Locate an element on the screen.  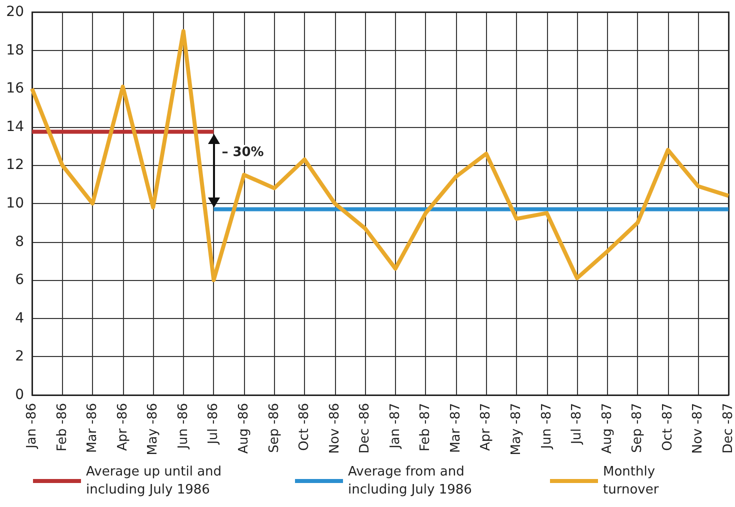
x-tick-label: Nov -87 is located at coordinates (698, 428).